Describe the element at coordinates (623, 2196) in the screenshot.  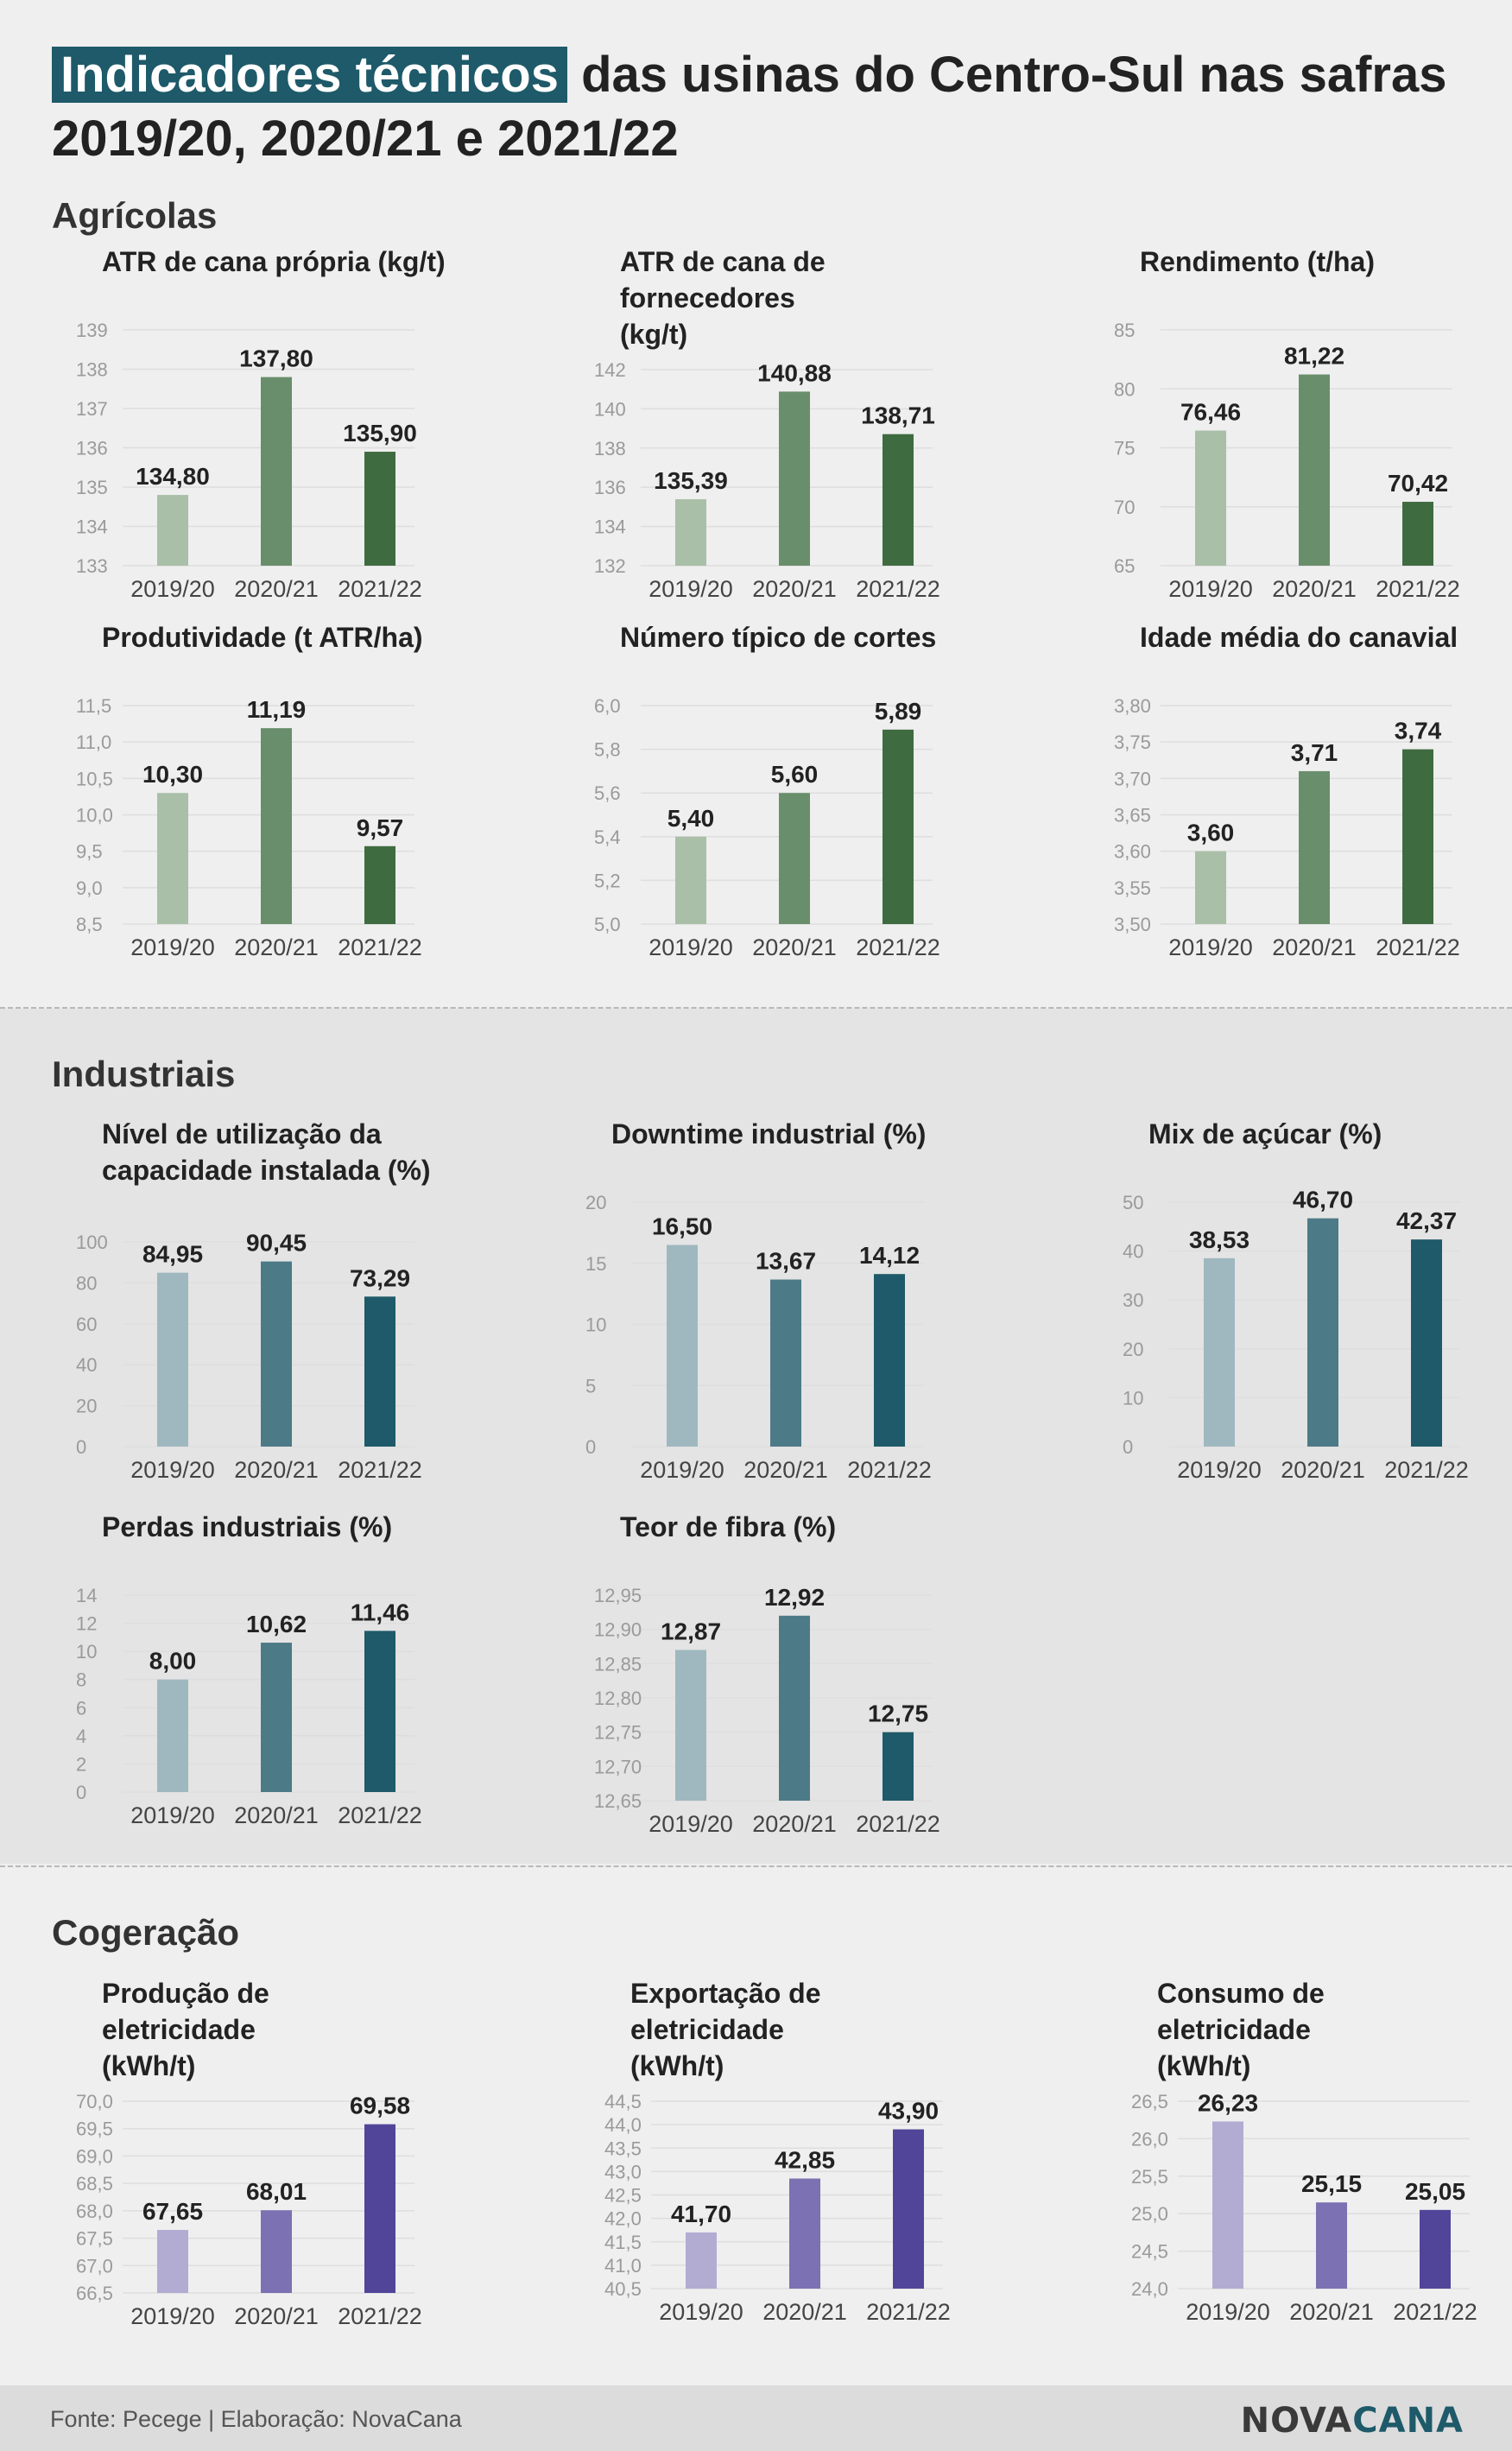
I see `y-tick-label: 42,5` at that location.